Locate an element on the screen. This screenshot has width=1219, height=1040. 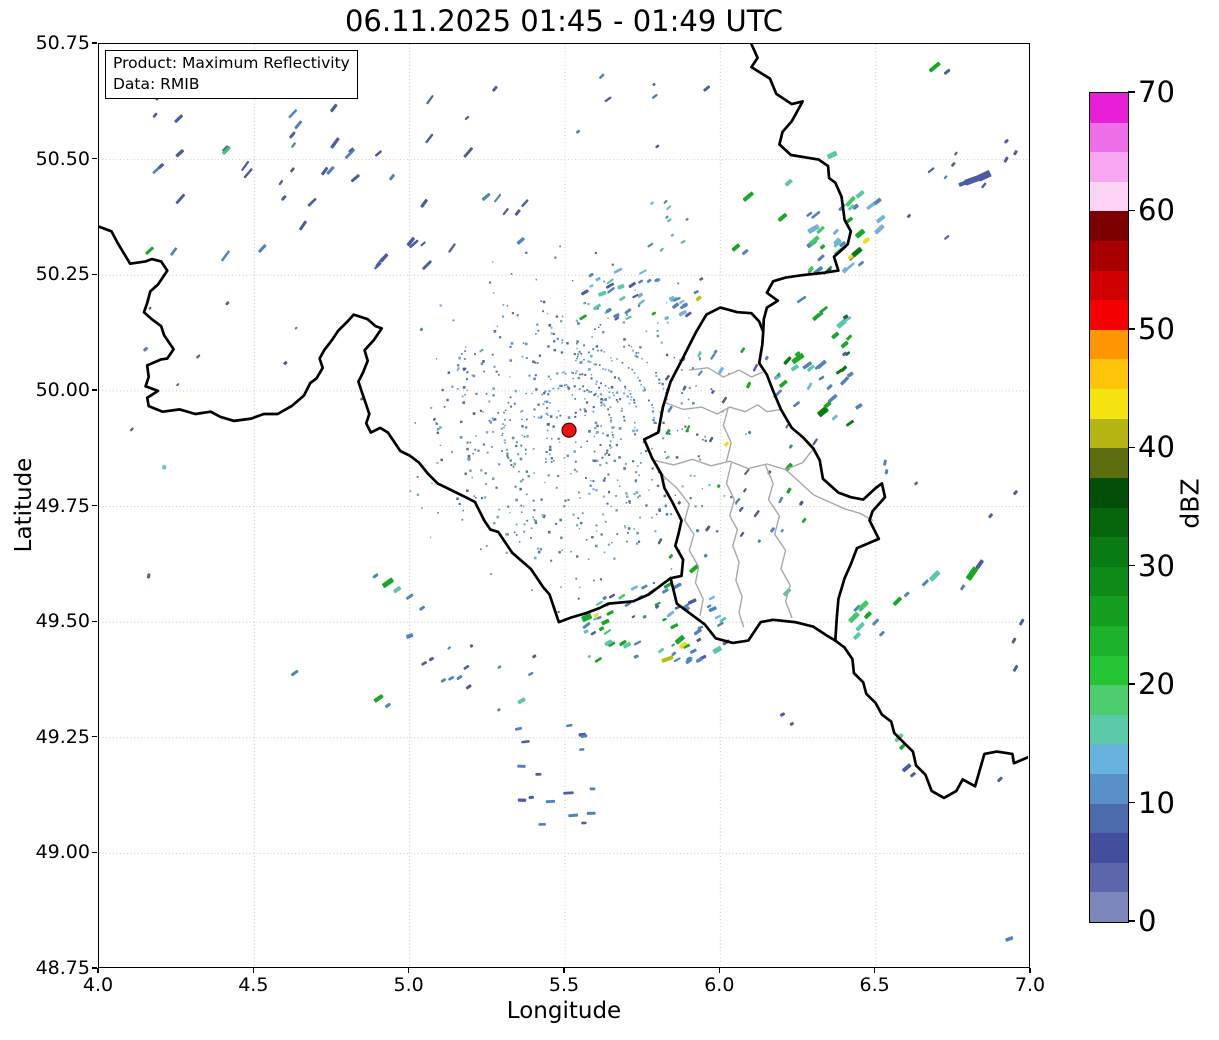
colorbar-tick-label: 70 is located at coordinates (1156, 92).